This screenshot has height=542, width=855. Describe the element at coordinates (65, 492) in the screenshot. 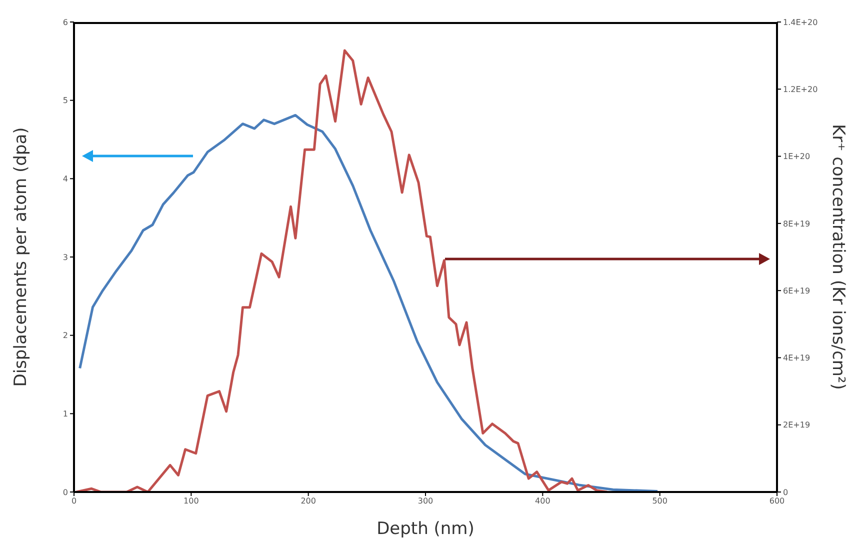

I see `y-tick-label: 0` at that location.